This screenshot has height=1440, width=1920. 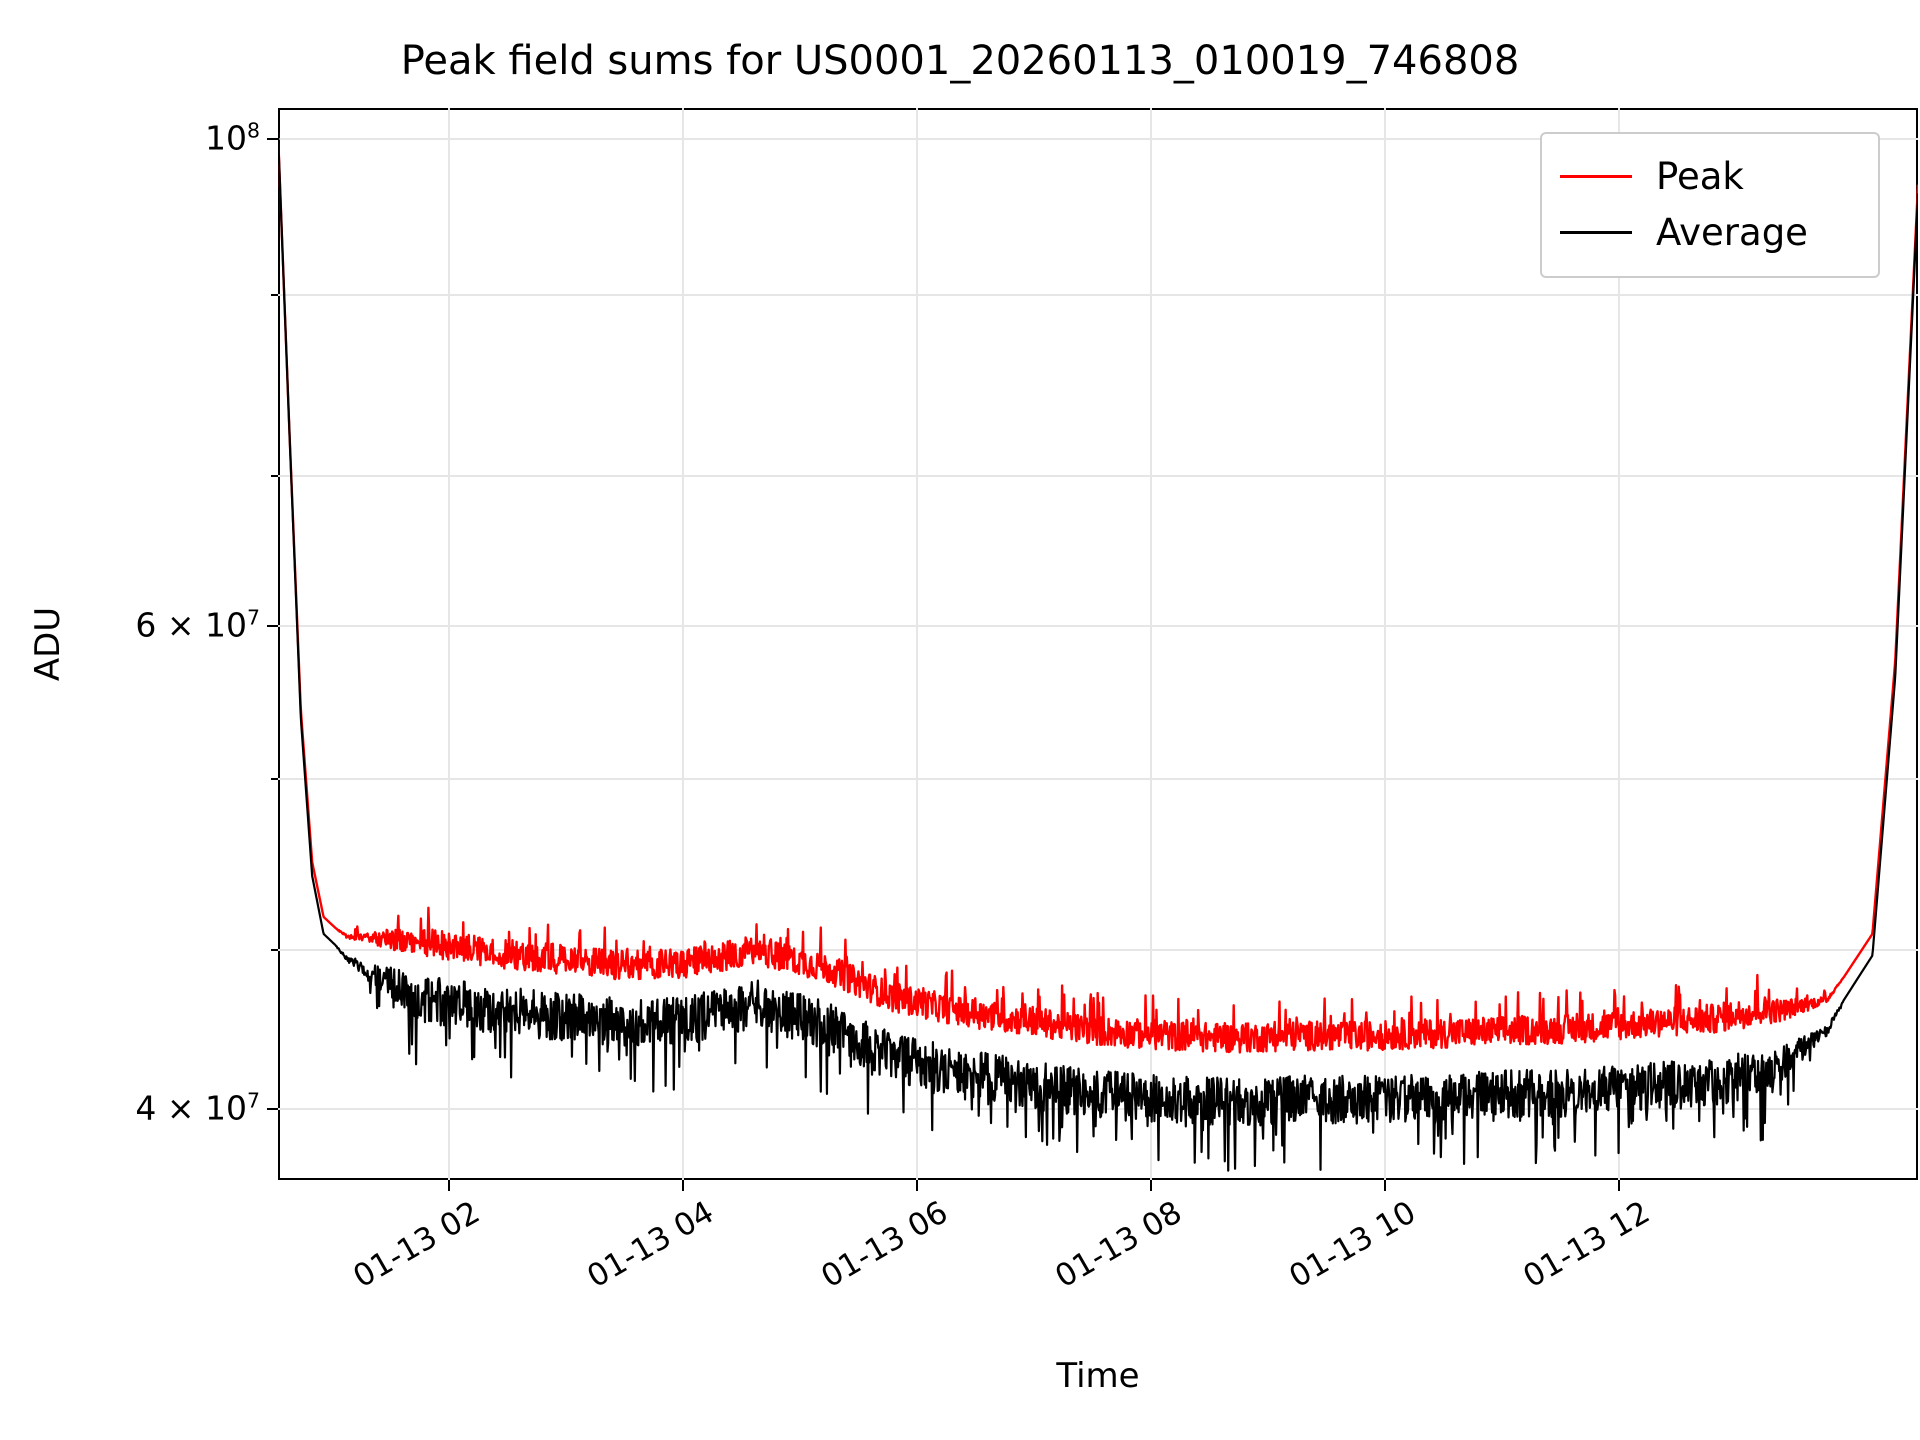 What do you see at coordinates (416, 1245) in the screenshot?
I see `x-tick-label: 01-13 02` at bounding box center [416, 1245].